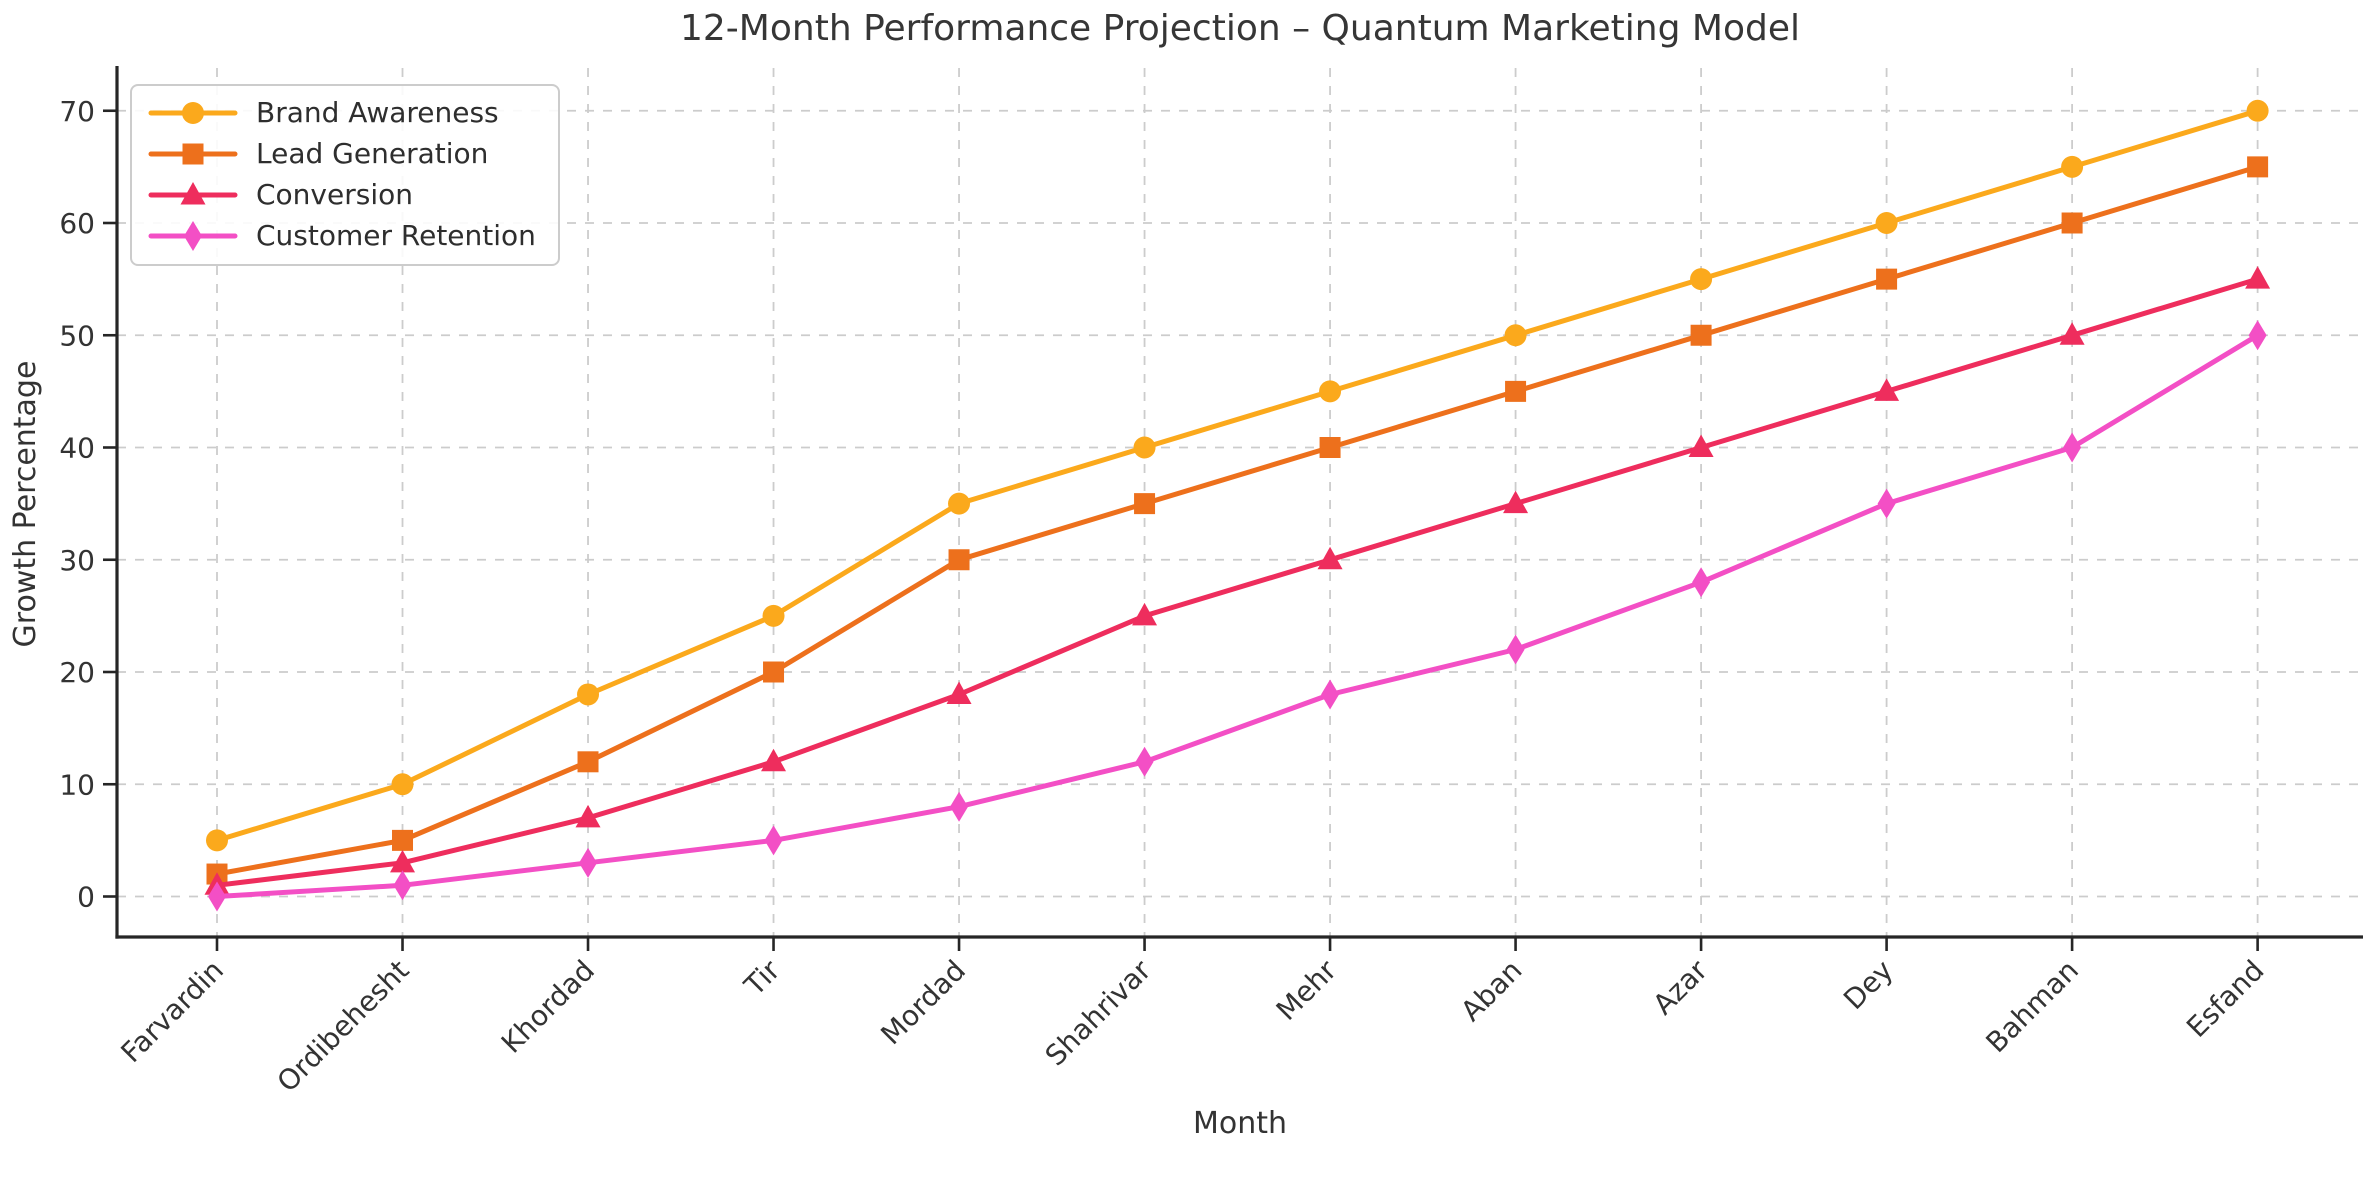  I want to click on legend-item-conversion: Conversion, so click(342, 194).